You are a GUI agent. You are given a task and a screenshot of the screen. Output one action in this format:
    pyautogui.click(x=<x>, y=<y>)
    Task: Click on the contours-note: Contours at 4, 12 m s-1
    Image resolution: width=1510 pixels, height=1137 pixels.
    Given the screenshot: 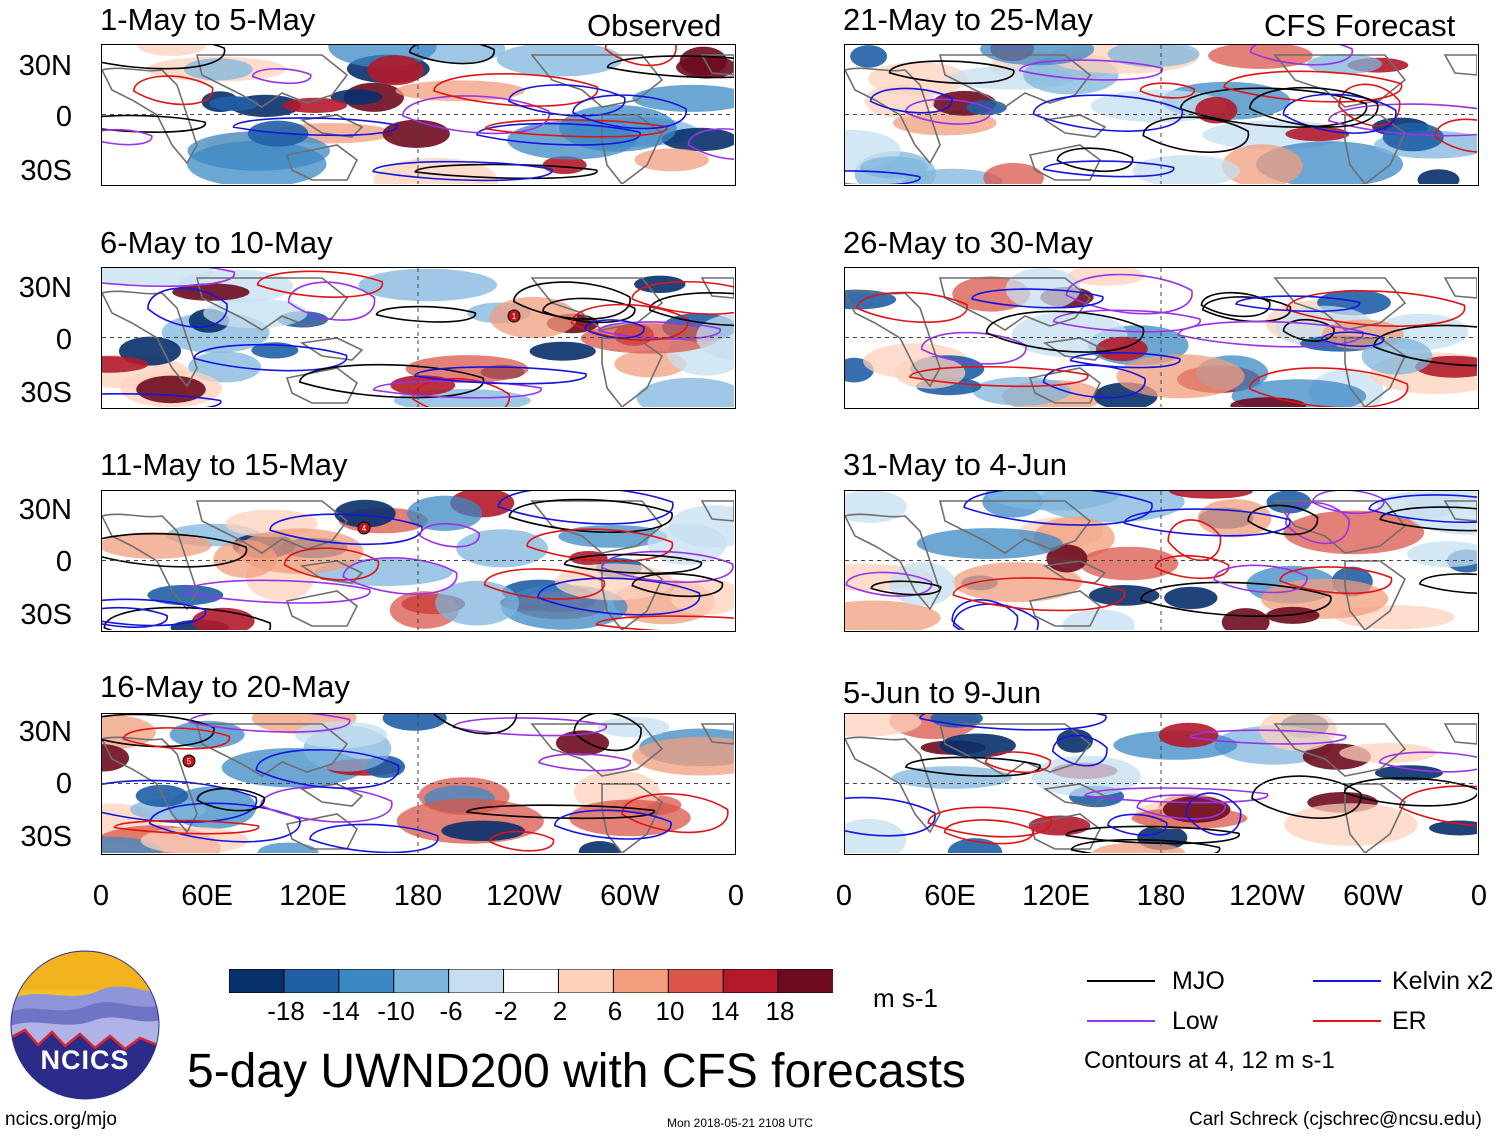 What is the action you would take?
    pyautogui.click(x=1209, y=1060)
    